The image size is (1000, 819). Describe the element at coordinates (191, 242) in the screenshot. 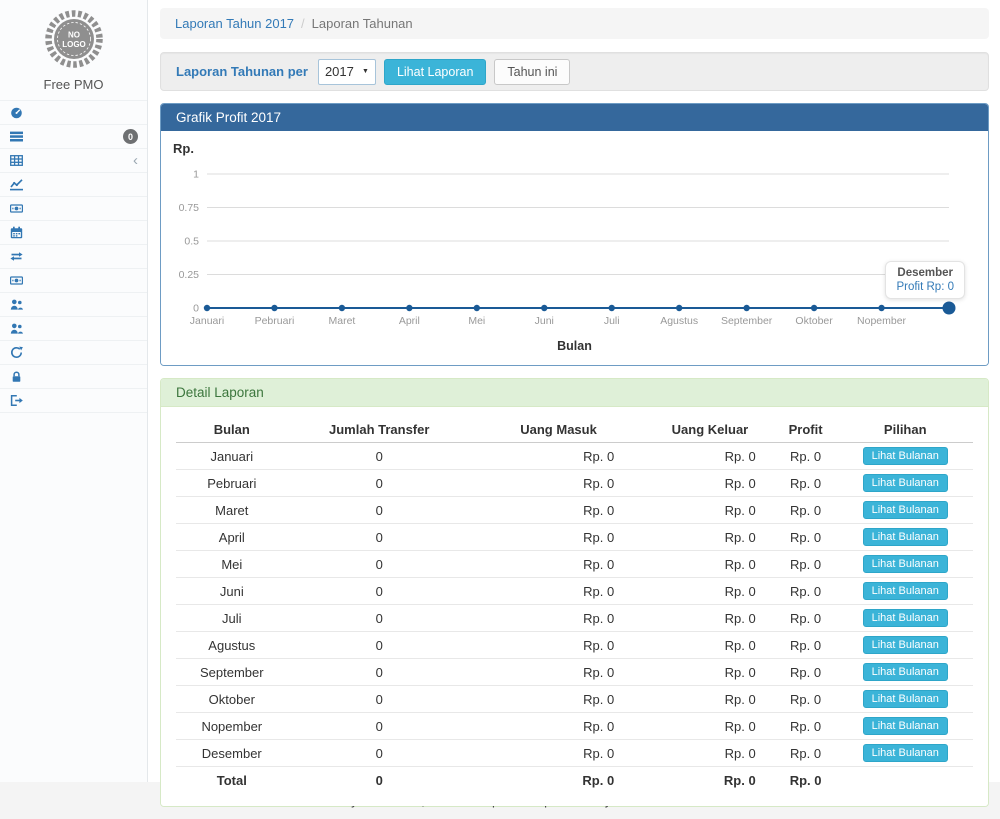

I see `svg-text: 0.5` at that location.